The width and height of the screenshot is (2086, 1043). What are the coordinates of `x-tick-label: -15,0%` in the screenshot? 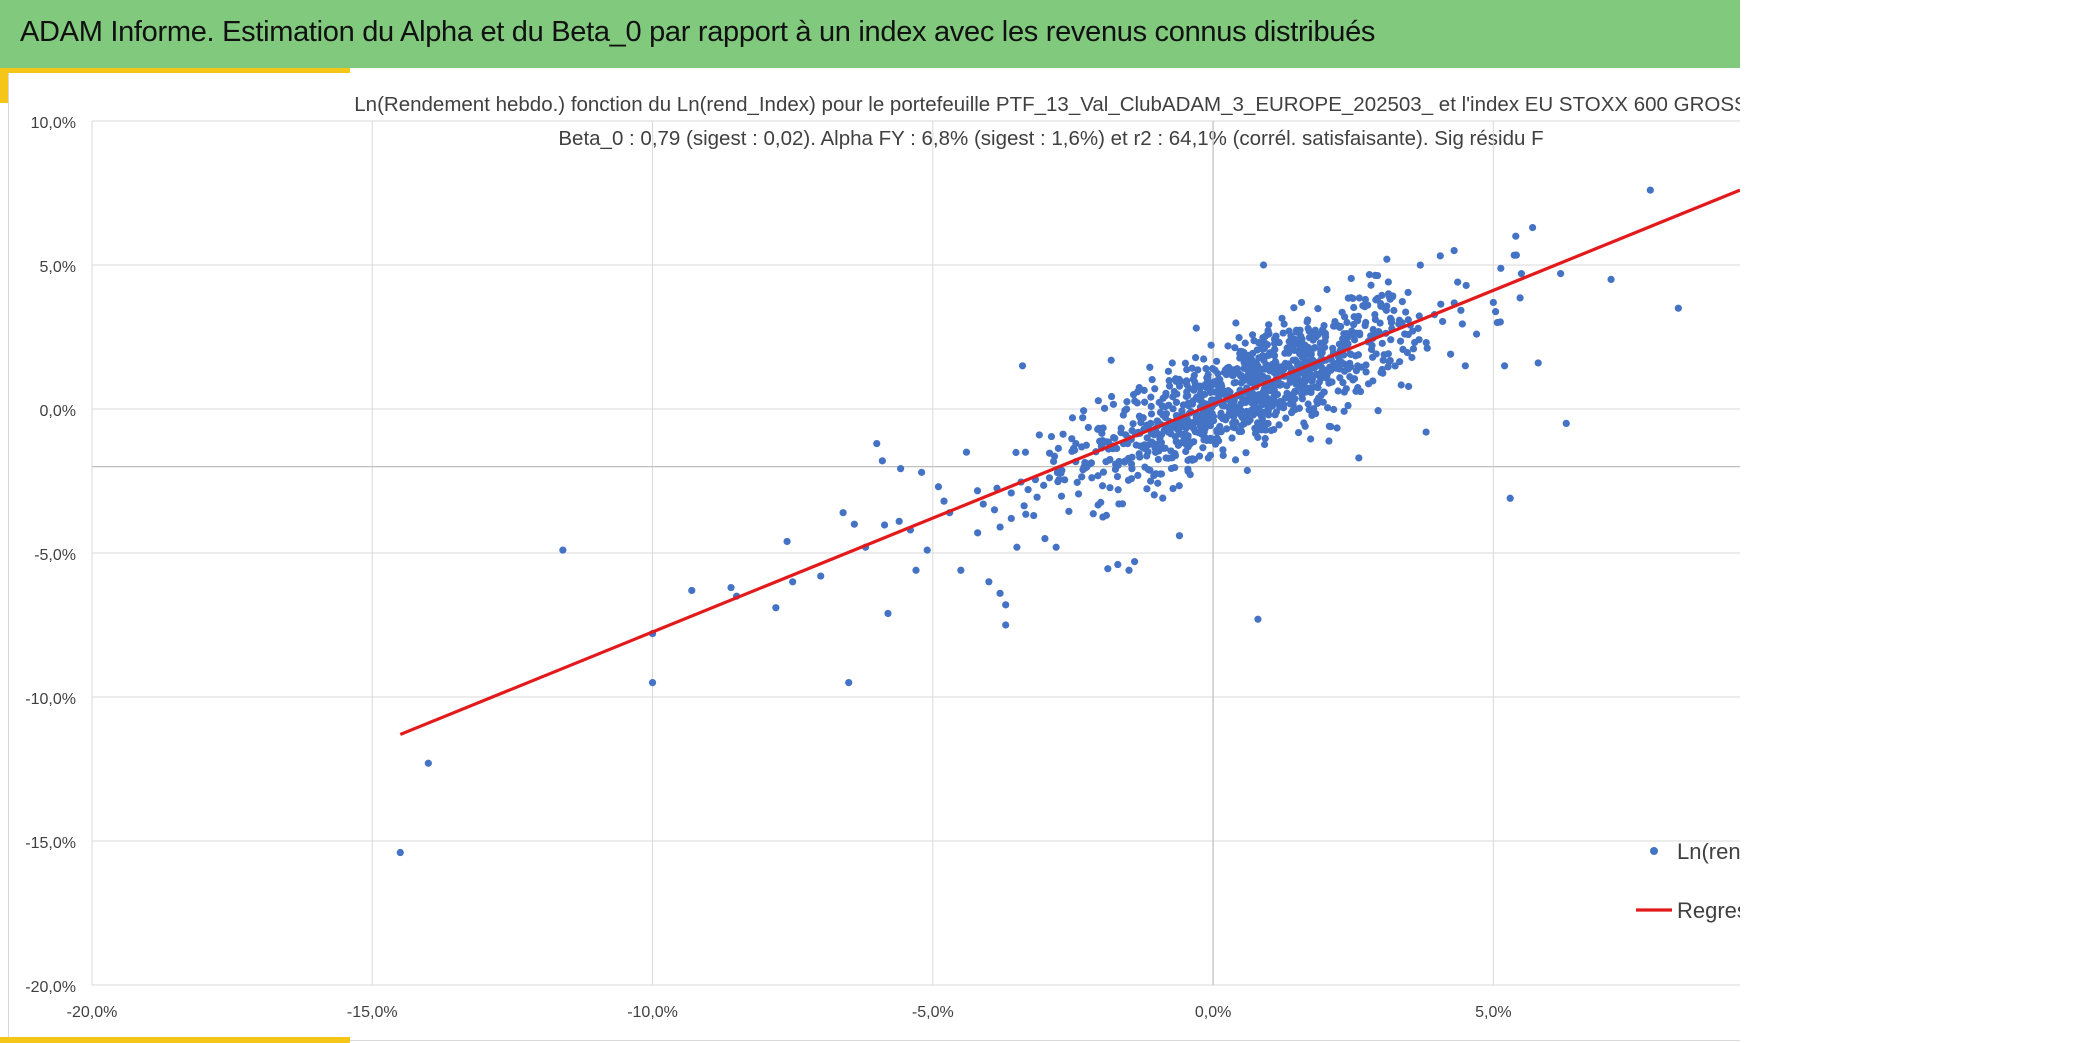 It's located at (372, 1012).